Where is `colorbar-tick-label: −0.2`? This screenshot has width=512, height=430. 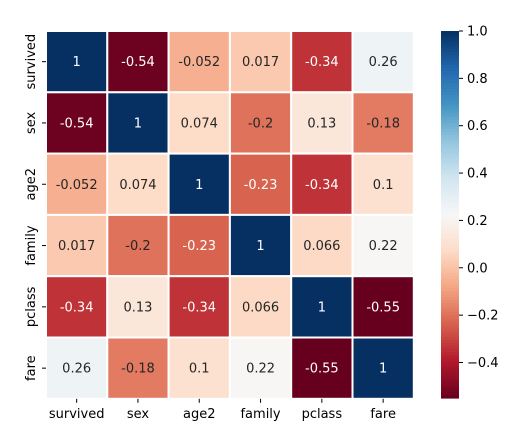 colorbar-tick-label: −0.2 is located at coordinates (483, 316).